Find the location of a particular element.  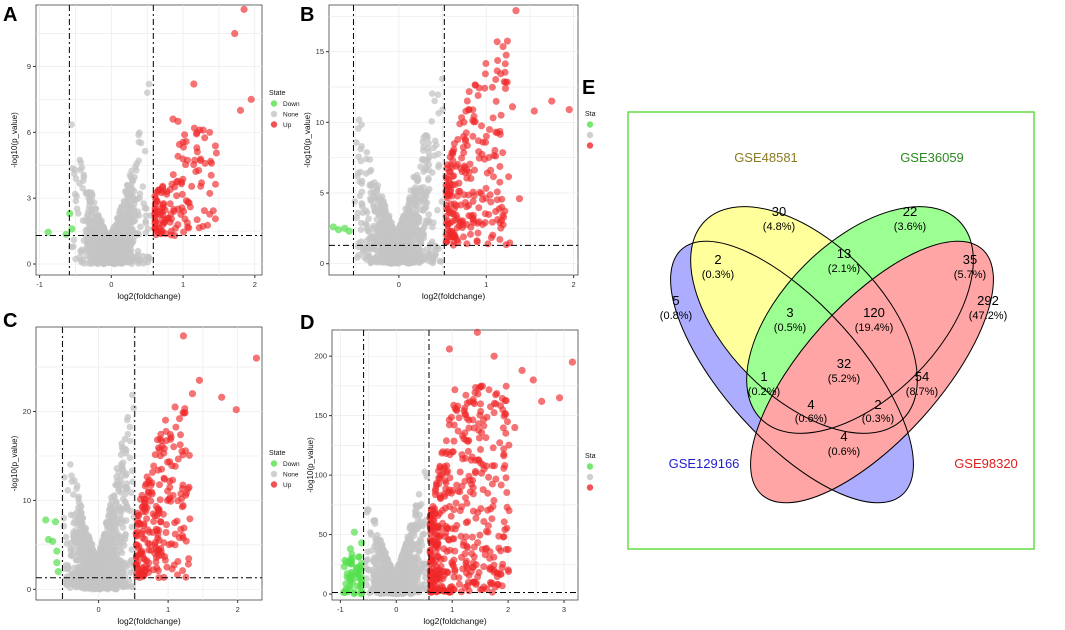

panel-label-c: C is located at coordinates (10, 321).